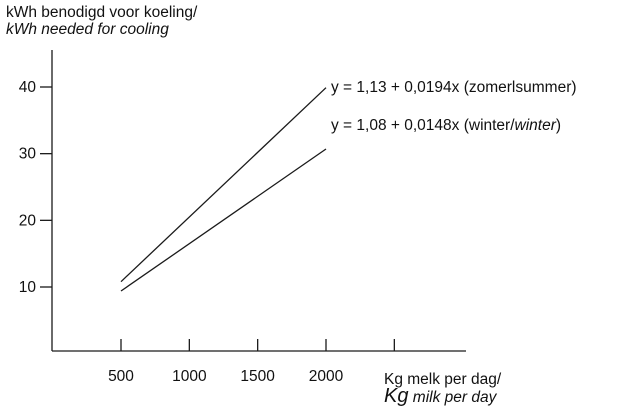 The height and width of the screenshot is (410, 637). What do you see at coordinates (396, 396) in the screenshot?
I see `x-axis-label-en-unit: Kg` at bounding box center [396, 396].